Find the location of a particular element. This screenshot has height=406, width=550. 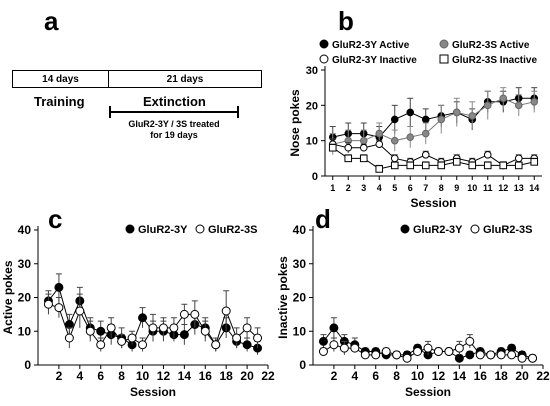

treatment-note: GluR2-3Y / 3S treated for 19 days is located at coordinates (174, 129).